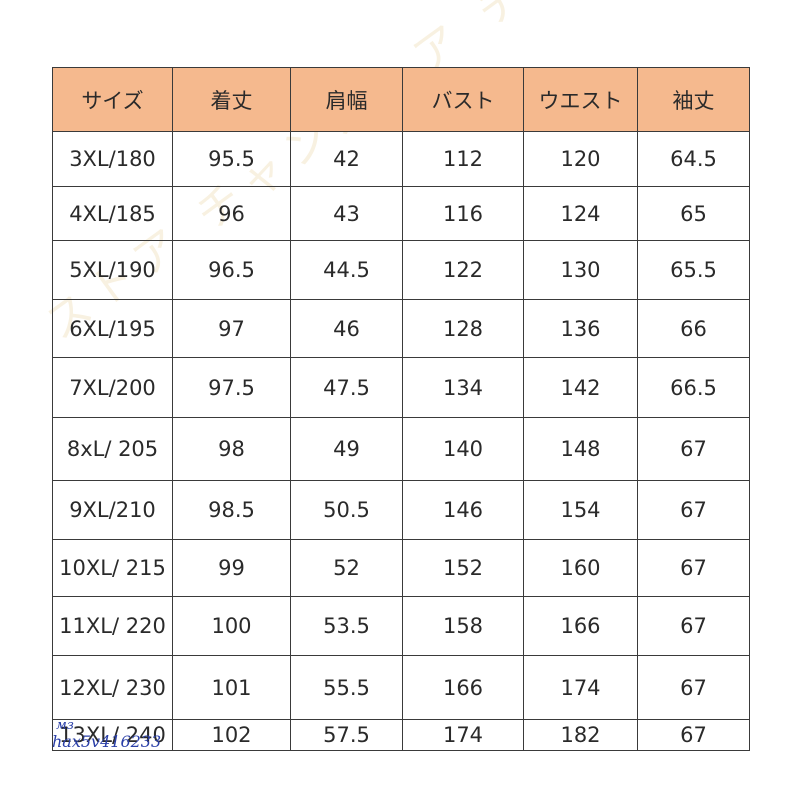  I want to click on cell-bust: 134, so click(463, 387).